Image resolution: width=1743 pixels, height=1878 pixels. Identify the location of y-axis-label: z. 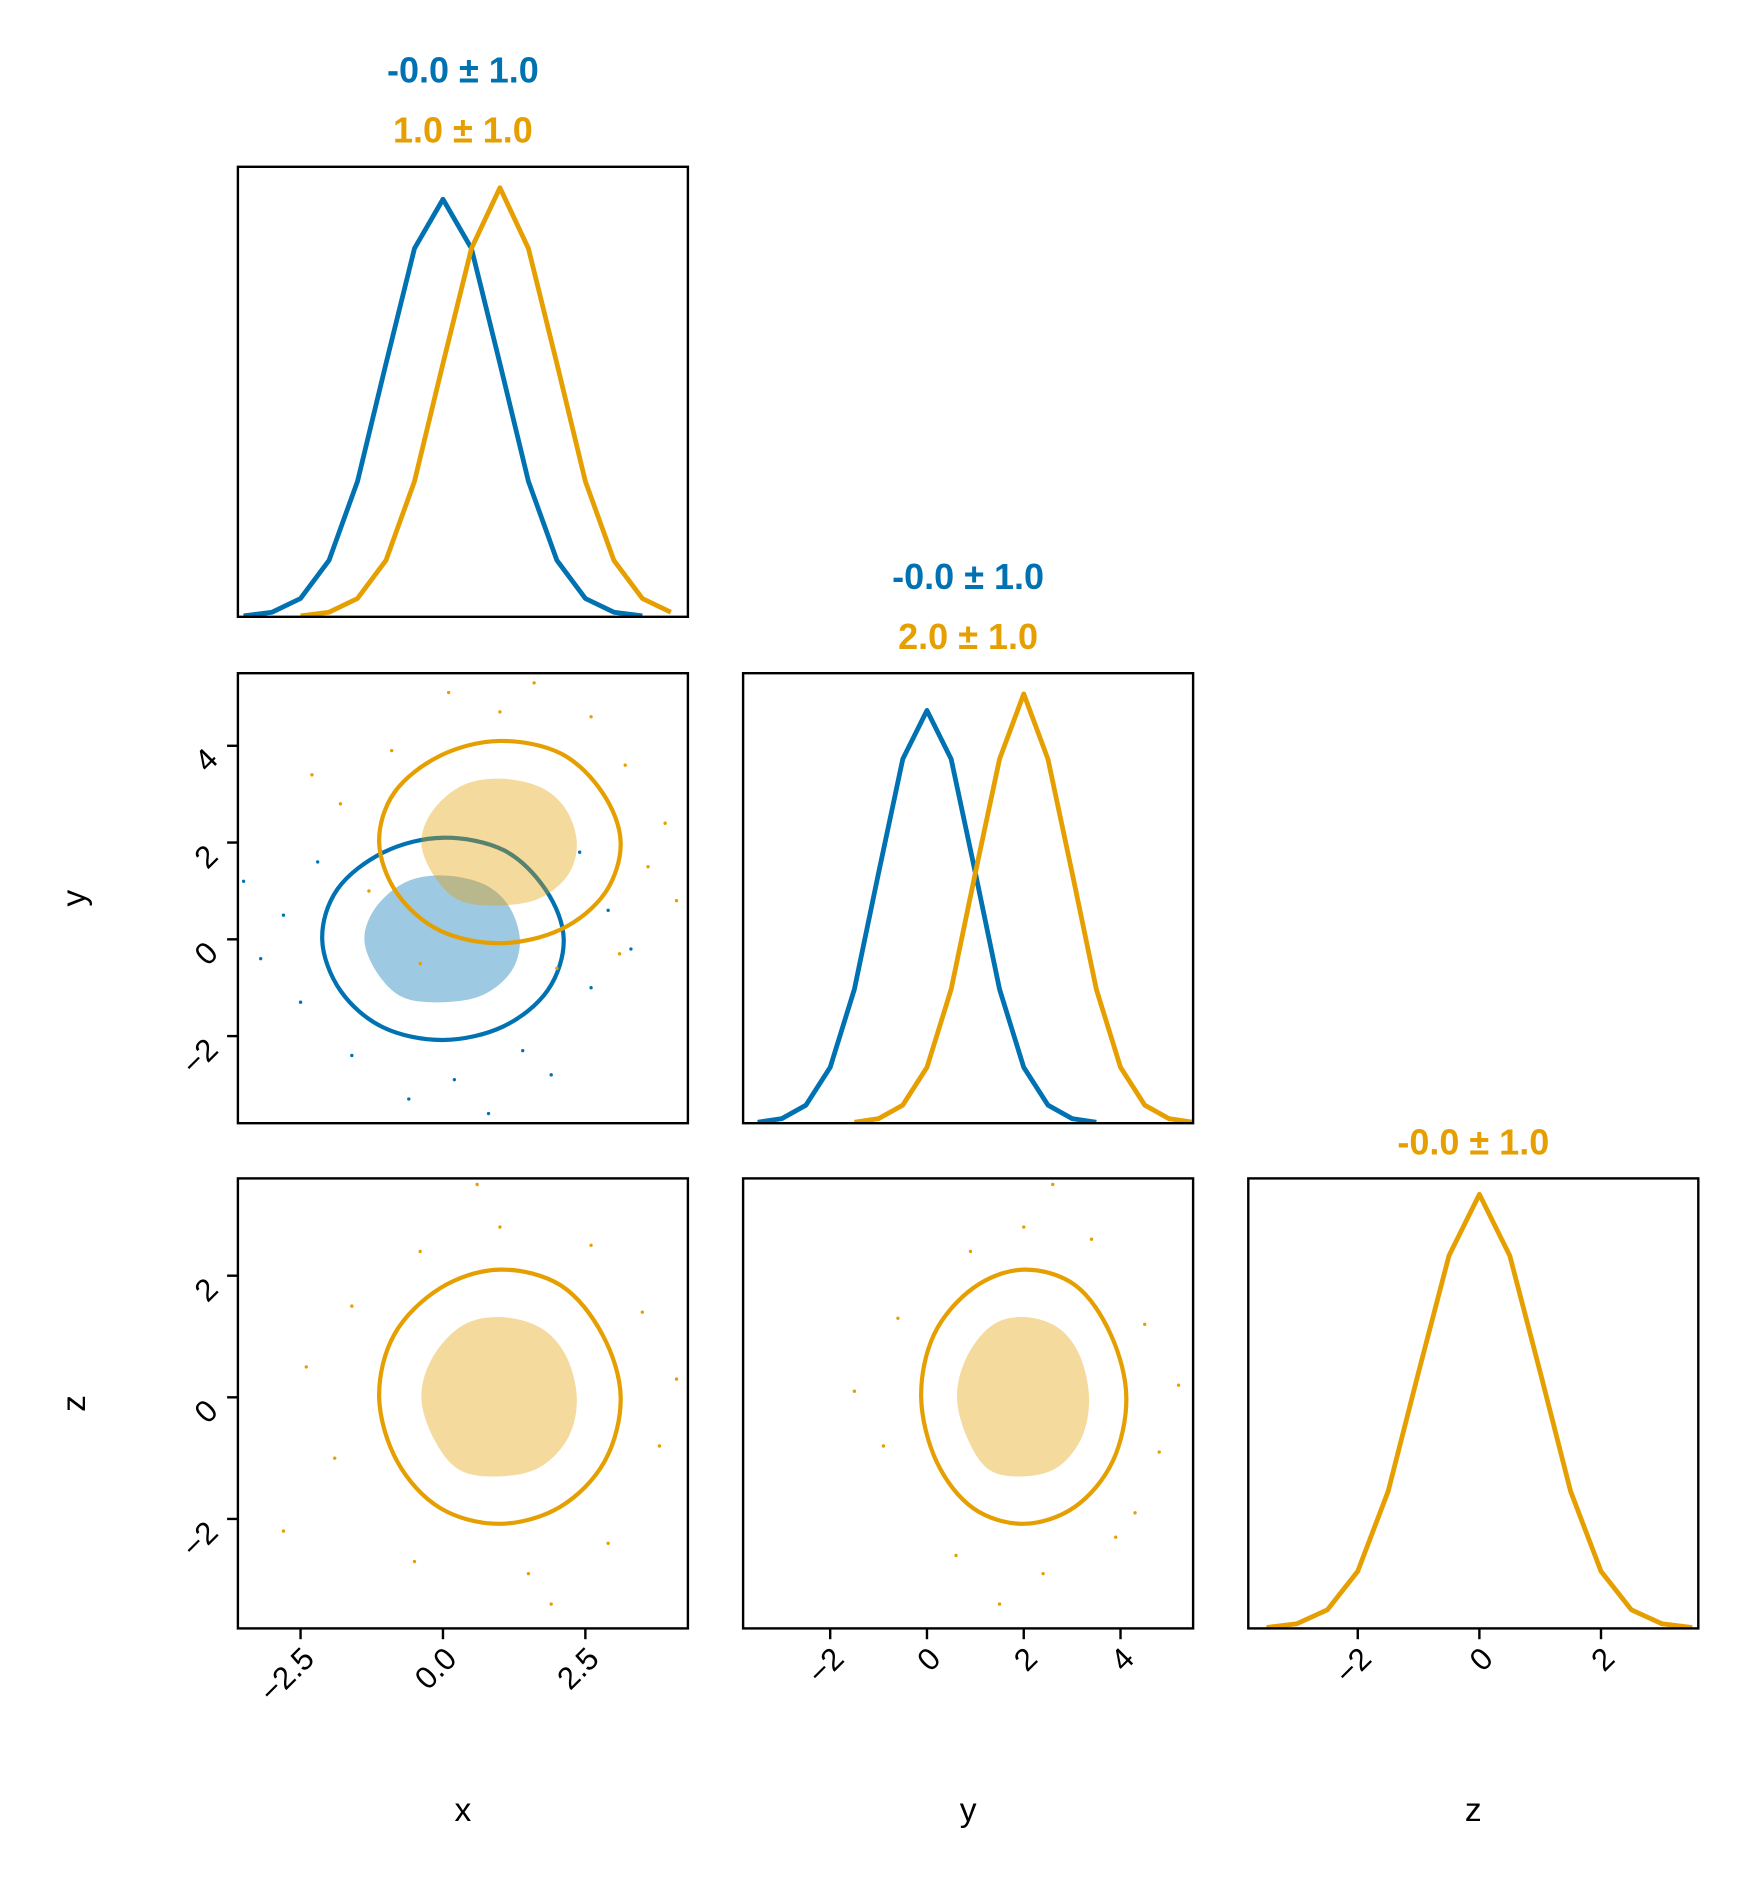
(74, 1403).